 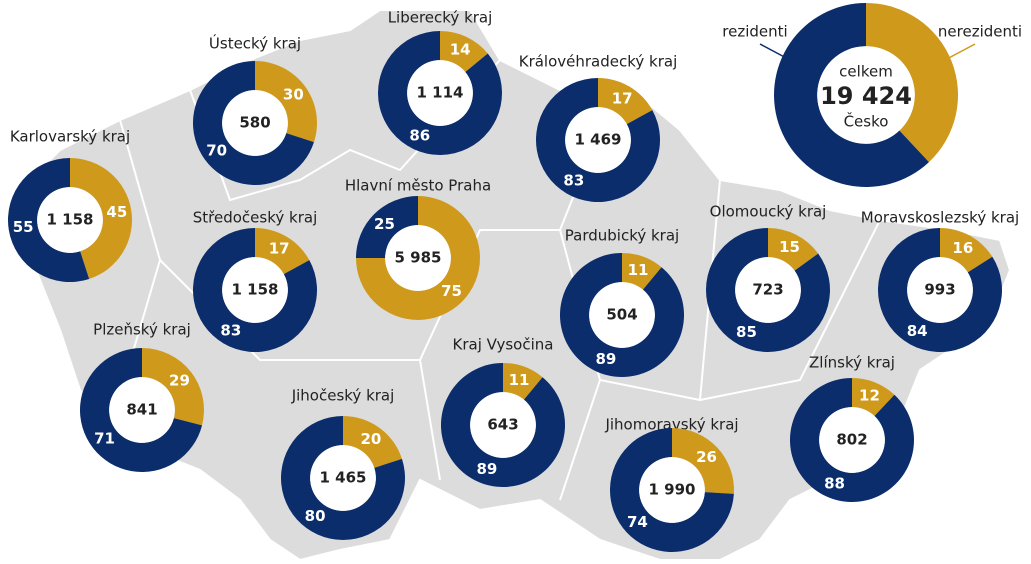 I want to click on nonresidents-label: 15, so click(x=789, y=247).